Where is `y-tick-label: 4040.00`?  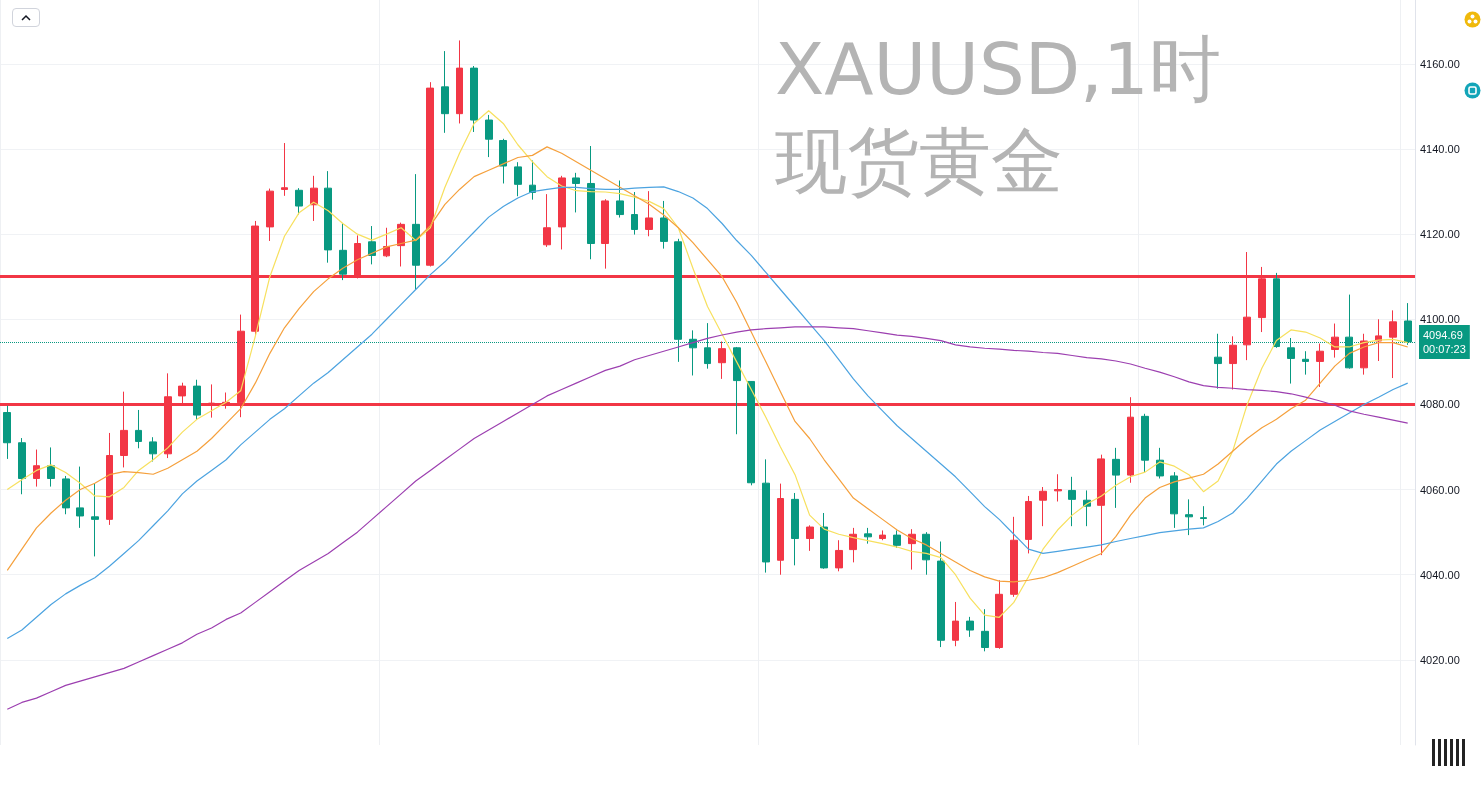 y-tick-label: 4040.00 is located at coordinates (1440, 574).